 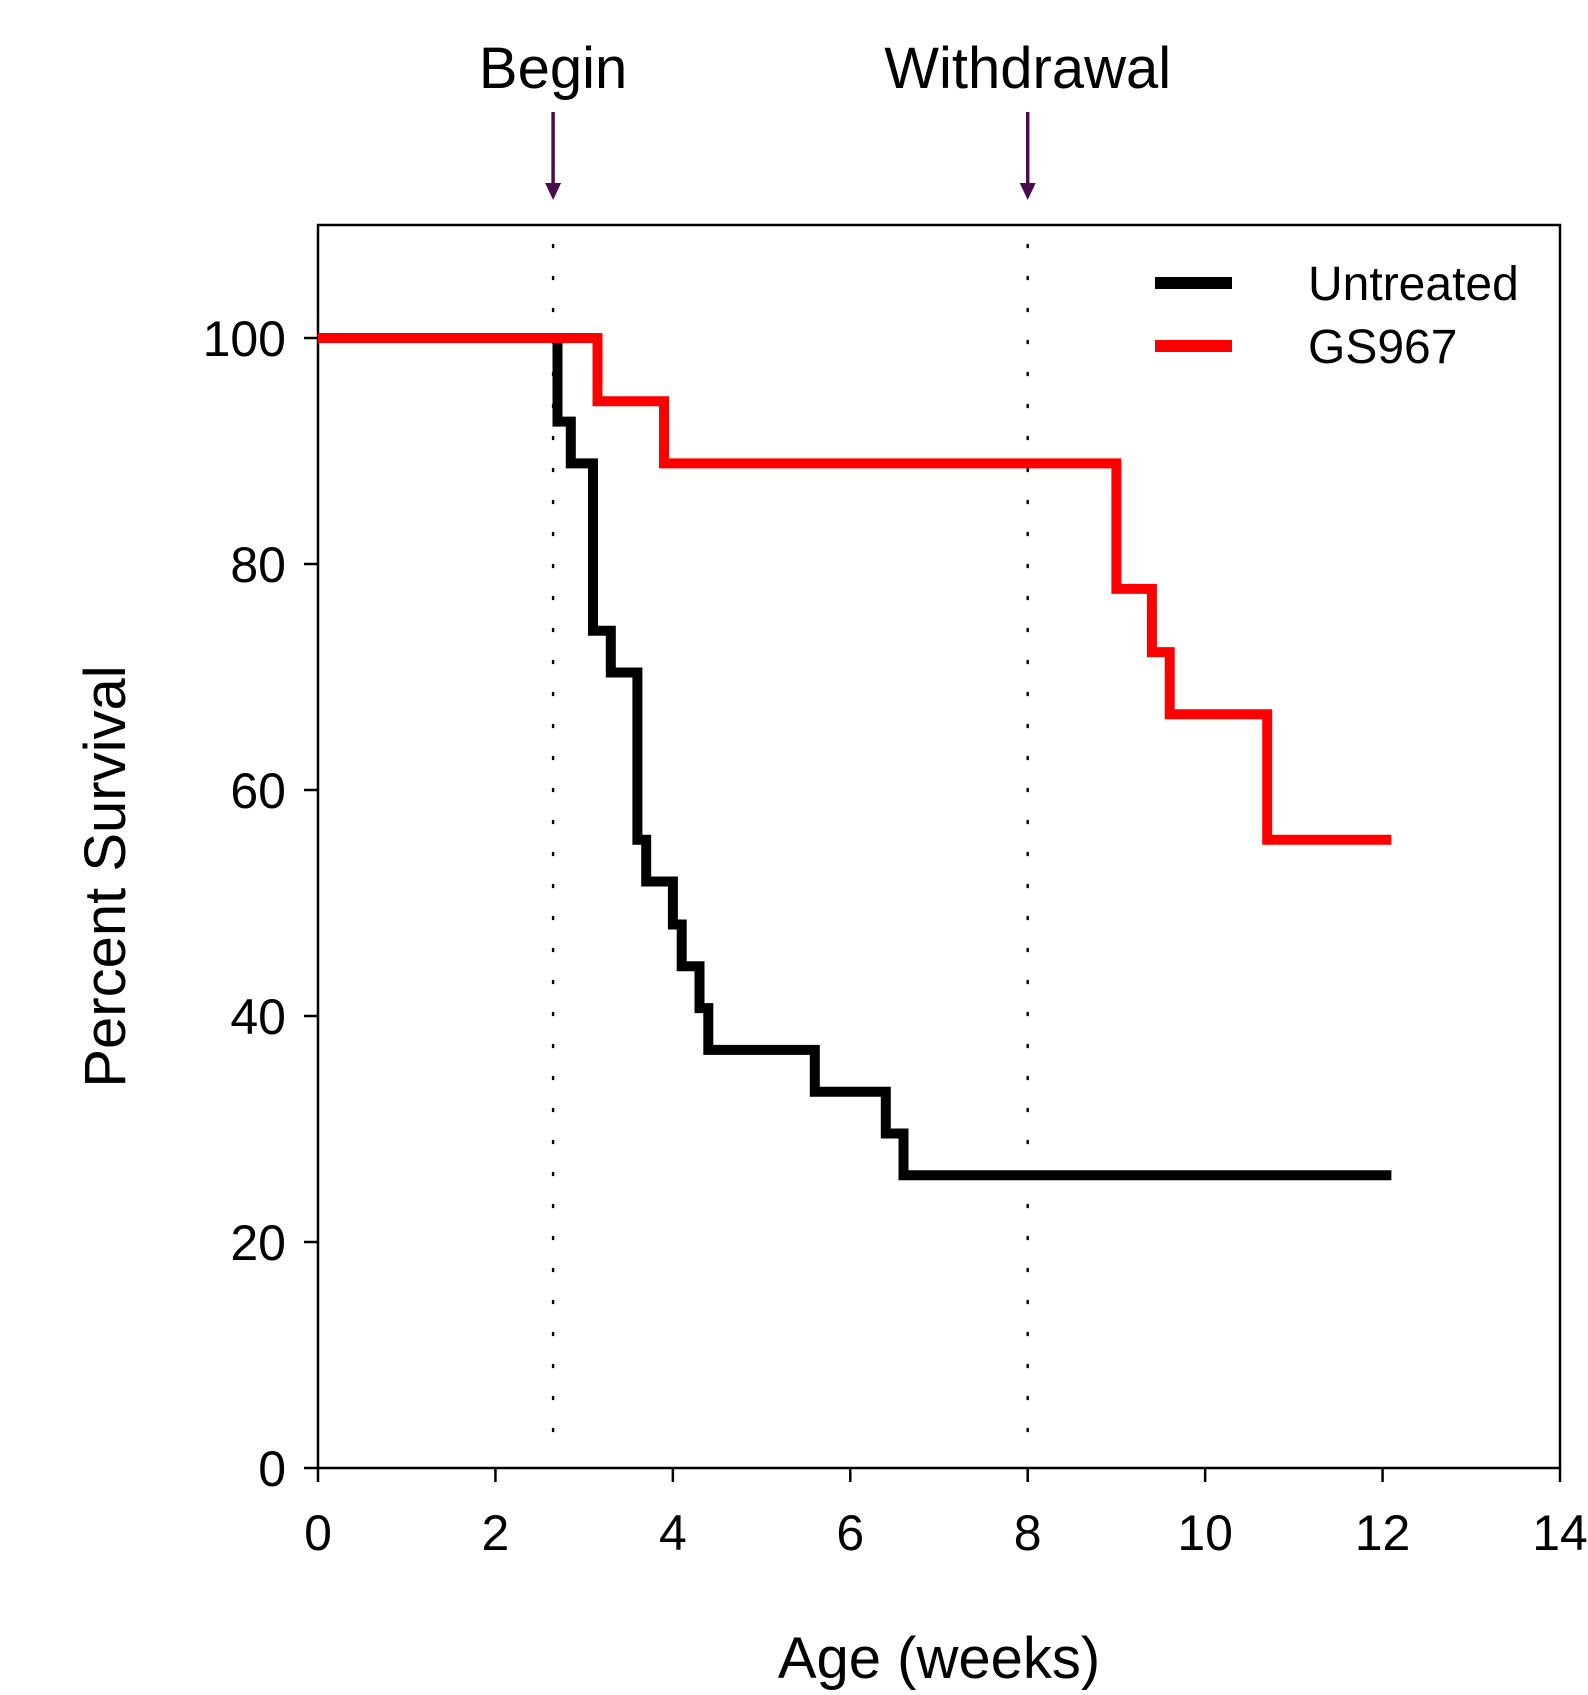 I want to click on x-tick-label-5: 10, so click(x=1205, y=1533).